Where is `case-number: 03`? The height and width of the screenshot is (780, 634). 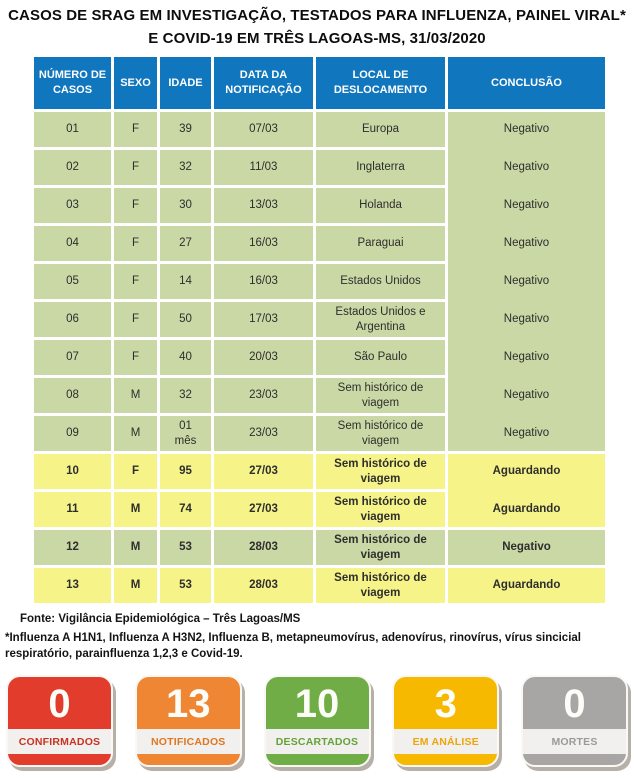
case-number: 03 is located at coordinates (72, 205).